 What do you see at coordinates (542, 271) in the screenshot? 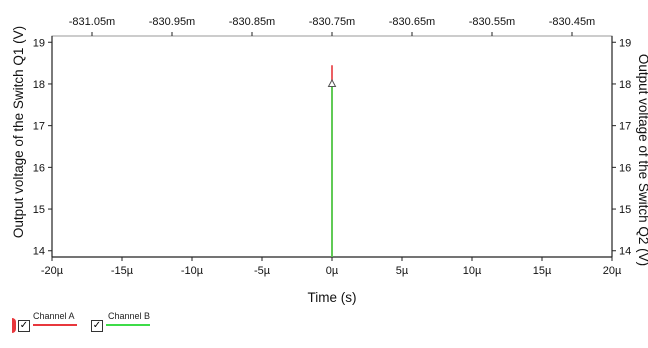
I see `x-tick-label: 15µ` at bounding box center [542, 271].